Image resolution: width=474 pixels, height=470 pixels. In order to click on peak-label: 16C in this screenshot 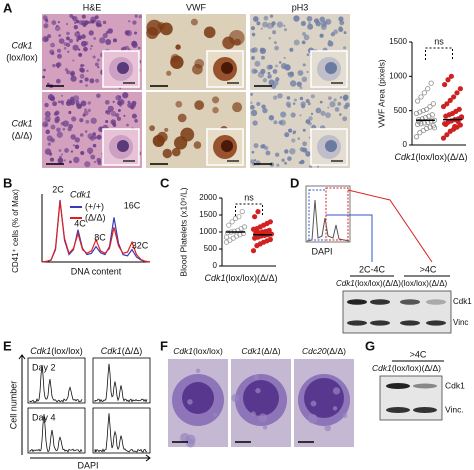, I will do `click(132, 205)`.